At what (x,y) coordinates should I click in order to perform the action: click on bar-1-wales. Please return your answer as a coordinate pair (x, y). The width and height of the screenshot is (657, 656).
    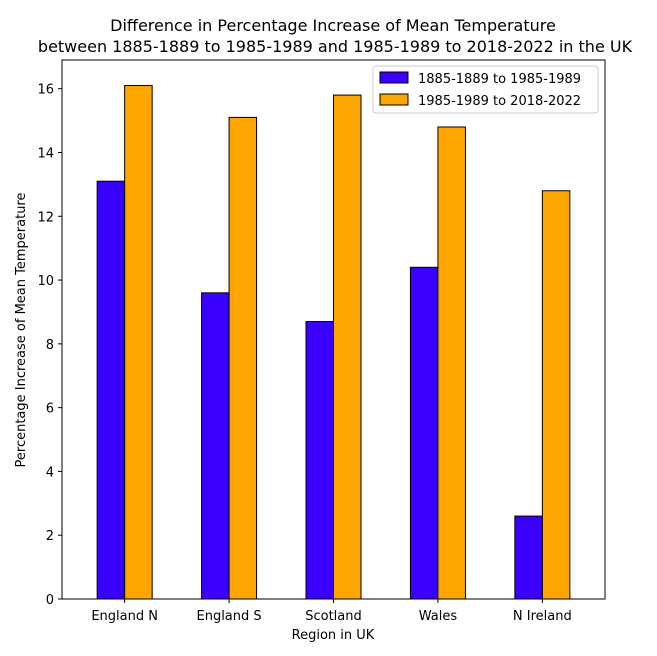
    Looking at the image, I should click on (424, 433).